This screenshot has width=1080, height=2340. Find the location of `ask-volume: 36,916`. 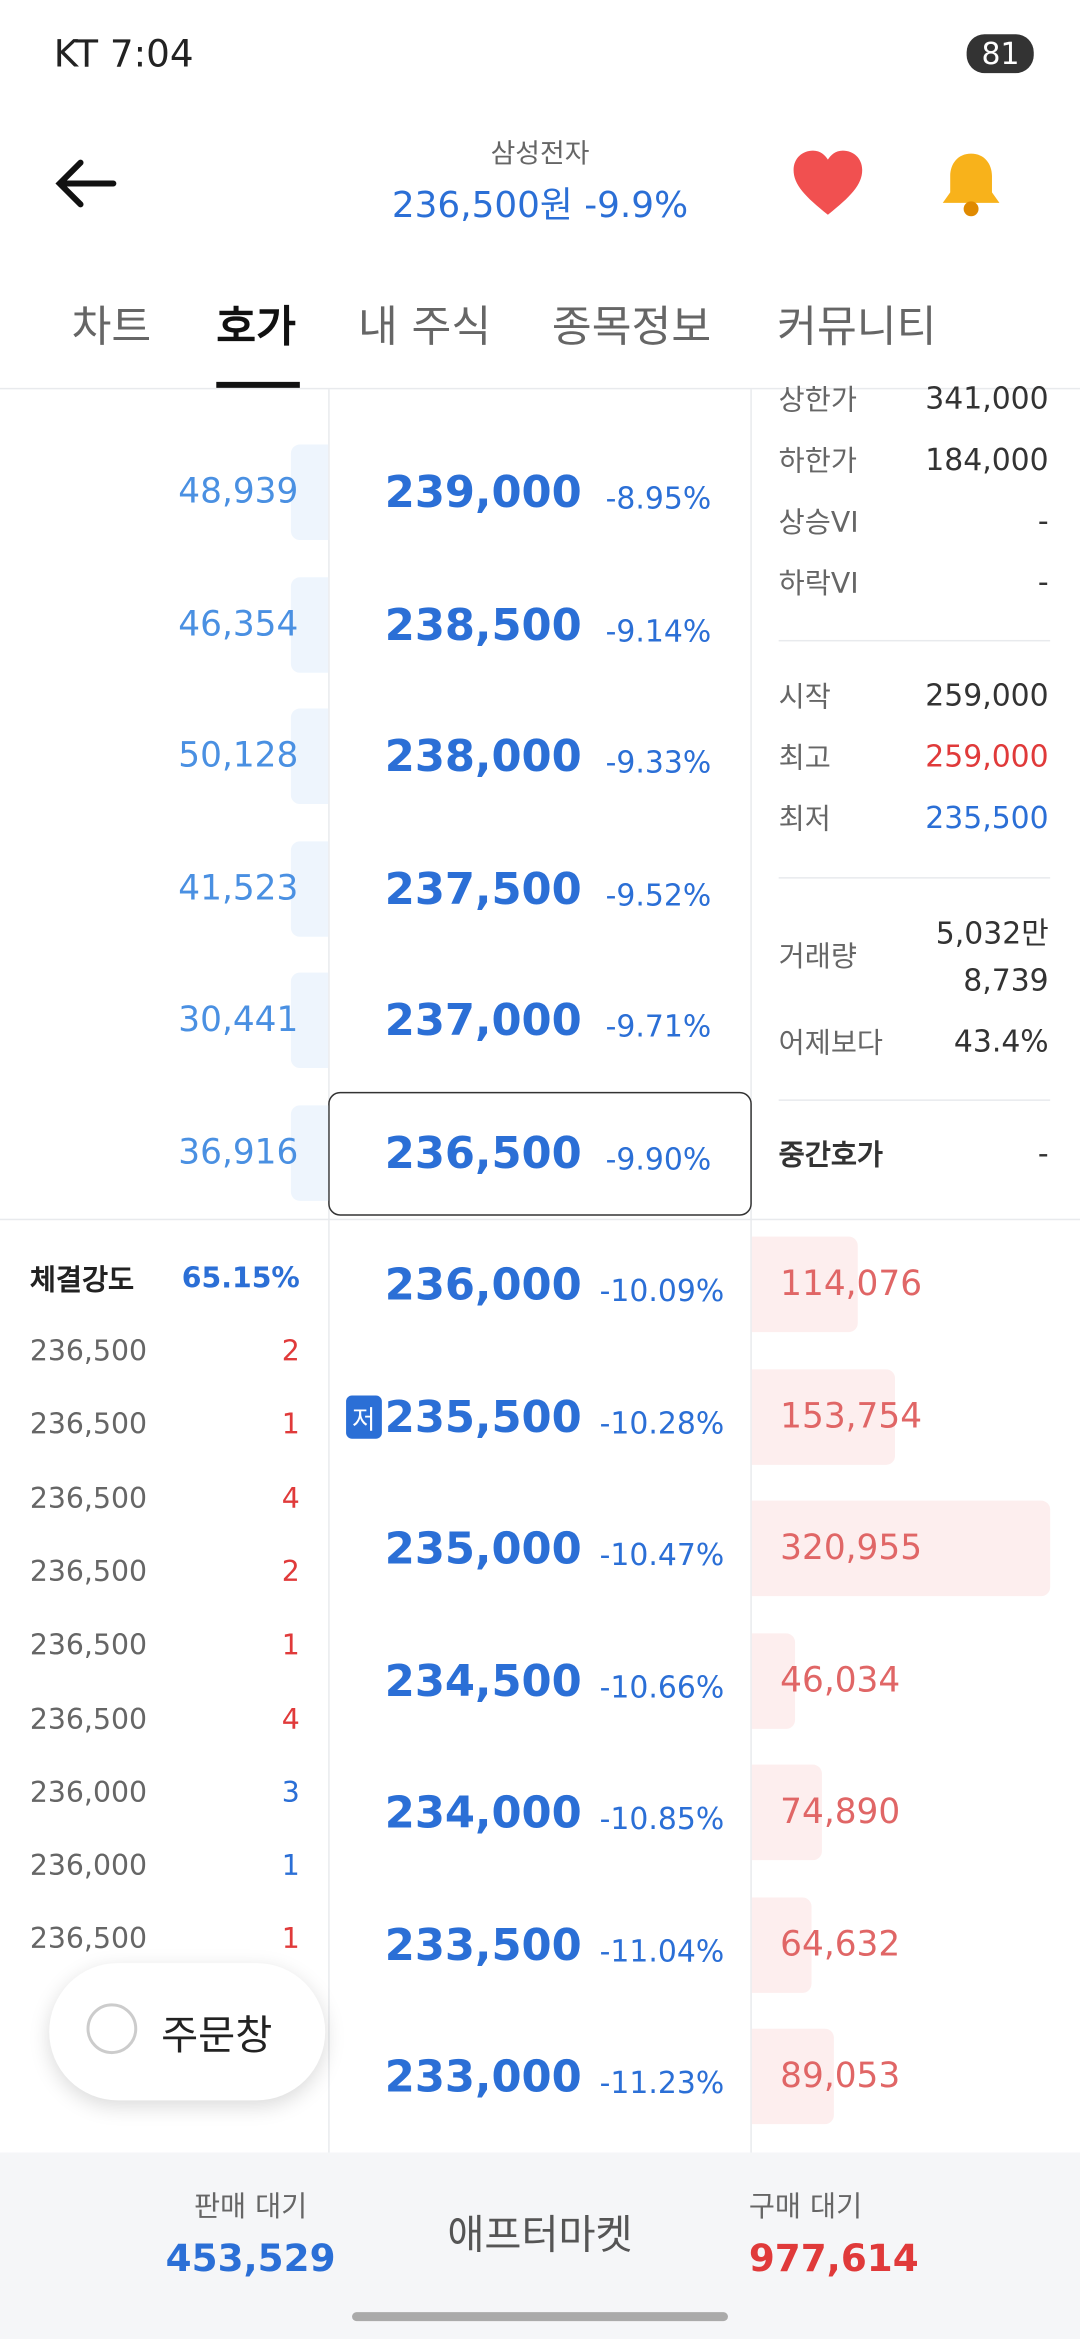

ask-volume: 36,916 is located at coordinates (238, 1153).